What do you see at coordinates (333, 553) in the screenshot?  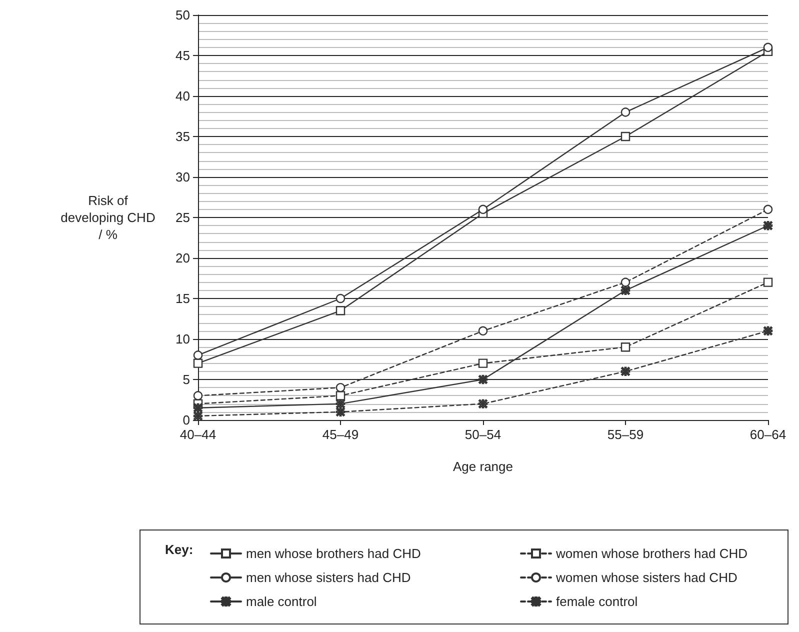 I see `legend-label: men whose brothers had CHD` at bounding box center [333, 553].